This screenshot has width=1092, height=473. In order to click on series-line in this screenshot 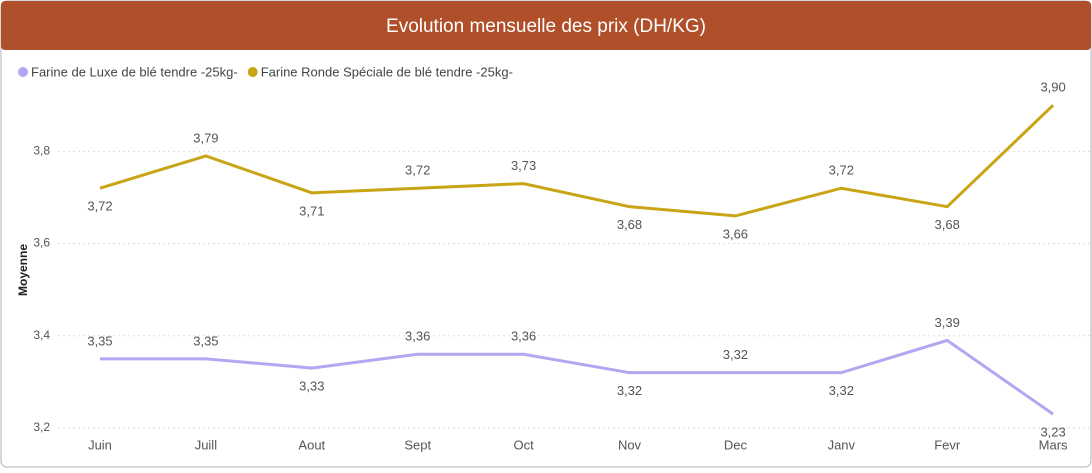, I will do `click(577, 377)`.